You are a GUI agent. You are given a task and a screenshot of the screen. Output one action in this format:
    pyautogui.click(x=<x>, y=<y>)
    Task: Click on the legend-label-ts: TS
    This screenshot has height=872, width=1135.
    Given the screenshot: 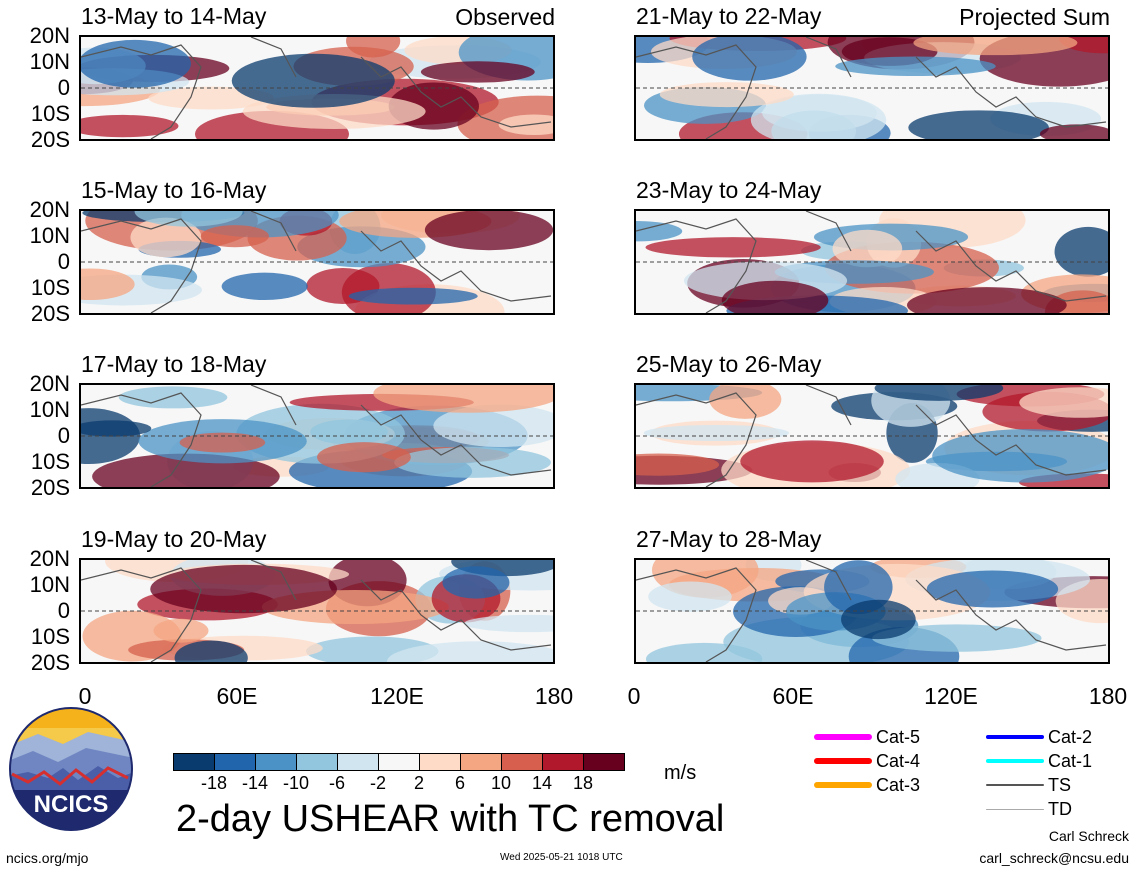 What is the action you would take?
    pyautogui.click(x=1060, y=785)
    